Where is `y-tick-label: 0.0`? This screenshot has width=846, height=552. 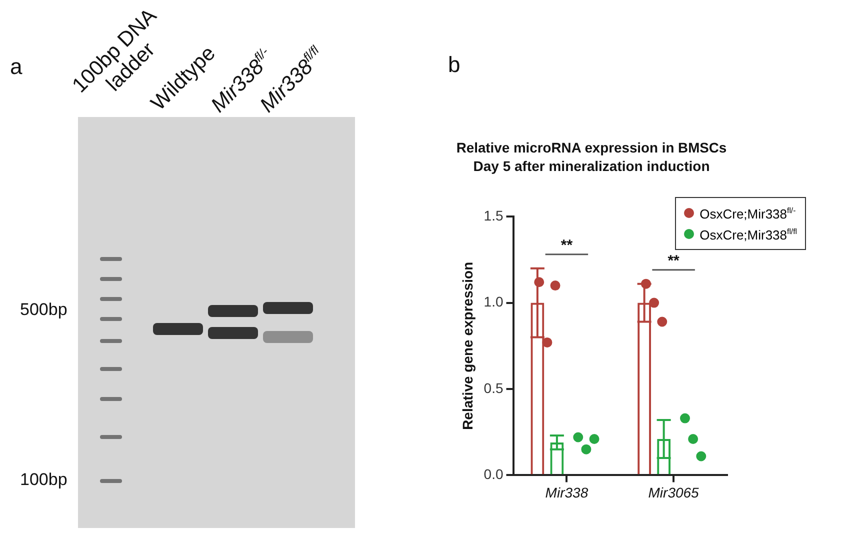
y-tick-label: 0.0 is located at coordinates (494, 474).